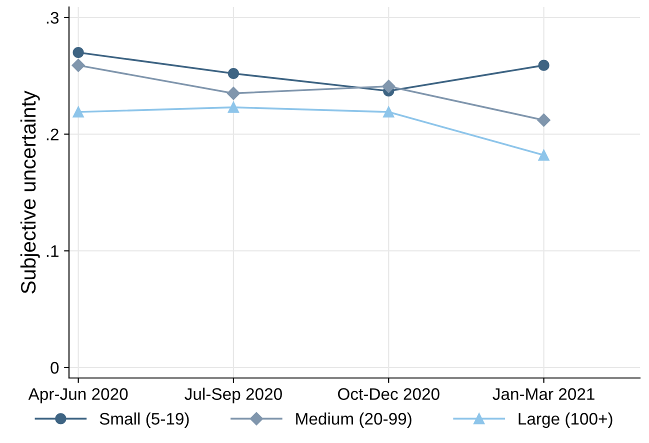 This screenshot has height=443, width=649. I want to click on y-axis-title: Subjective uncertainty, so click(30, 192).